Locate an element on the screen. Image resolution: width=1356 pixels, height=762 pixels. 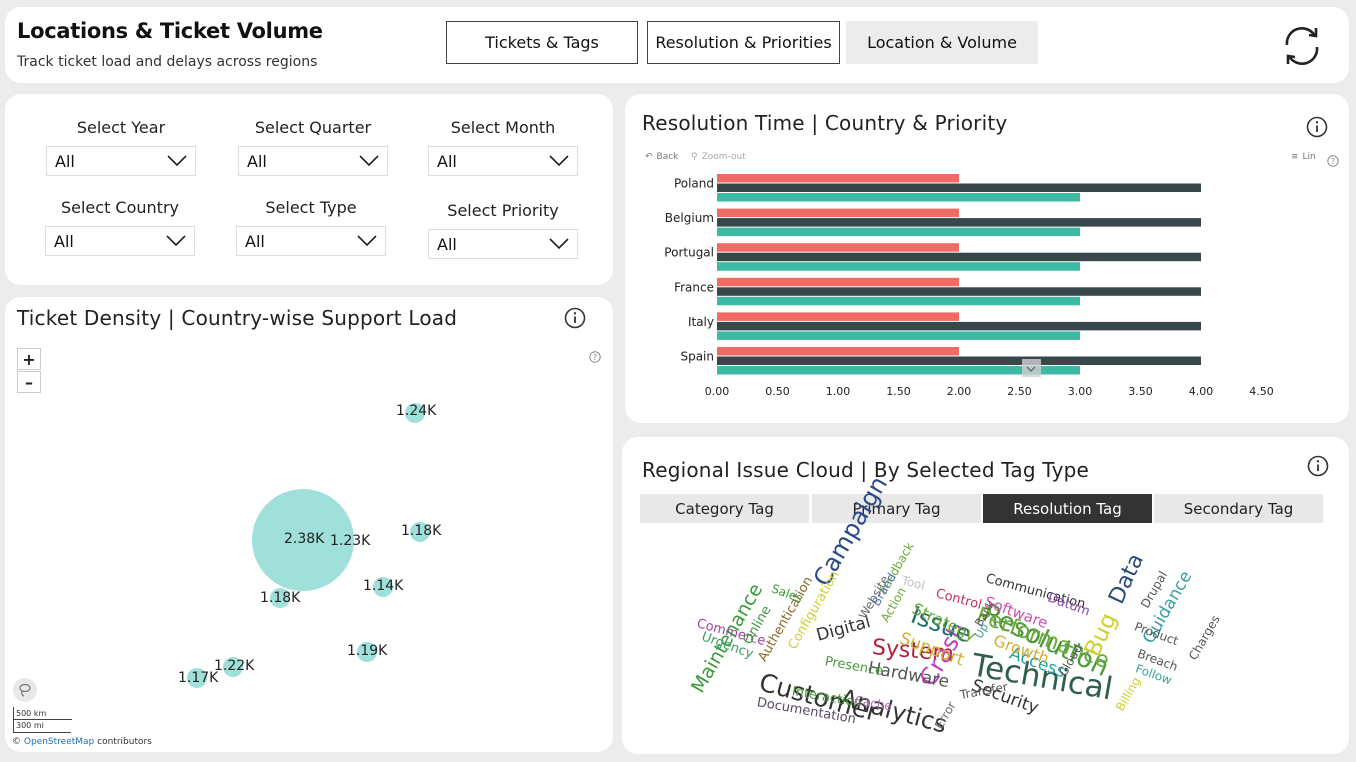
lasso-select-icon is located at coordinates (25, 690).